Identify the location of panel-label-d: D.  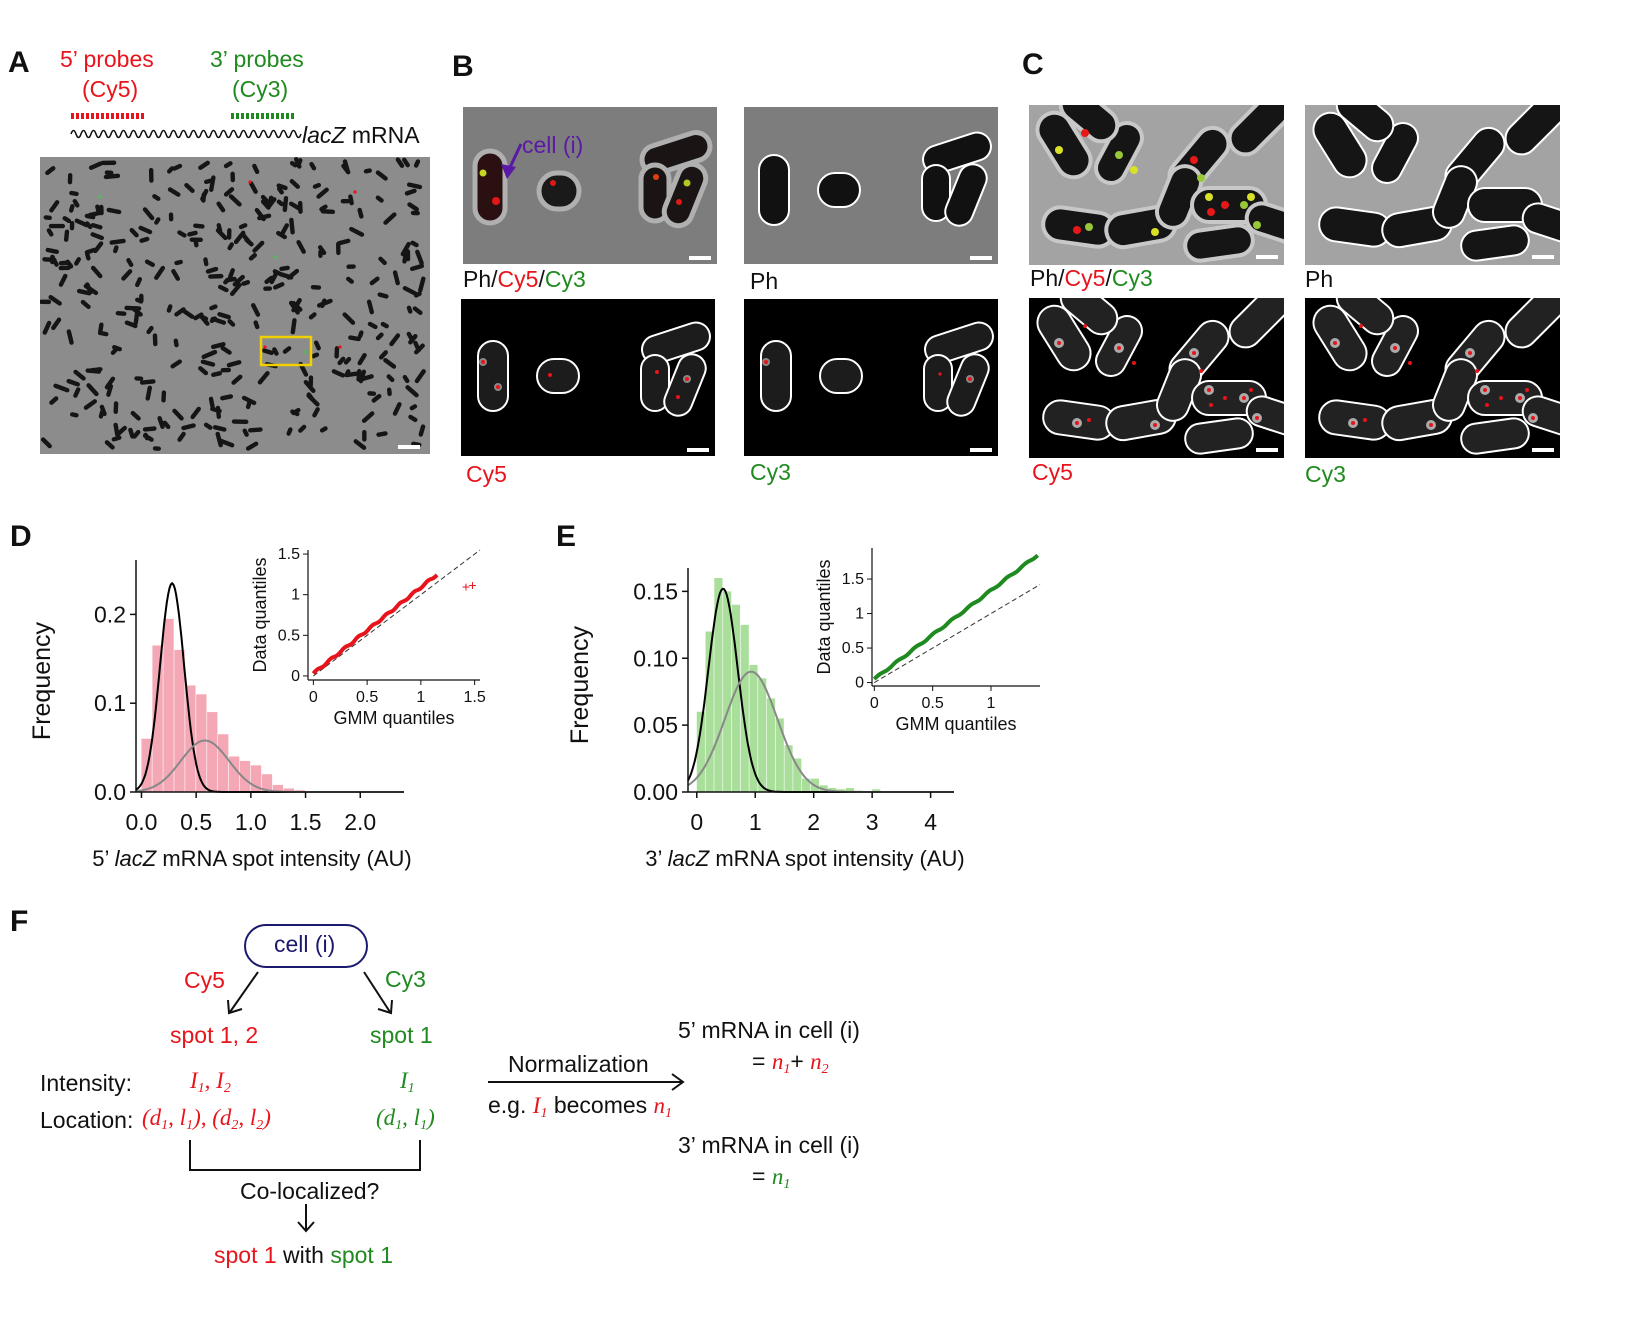
(21, 536).